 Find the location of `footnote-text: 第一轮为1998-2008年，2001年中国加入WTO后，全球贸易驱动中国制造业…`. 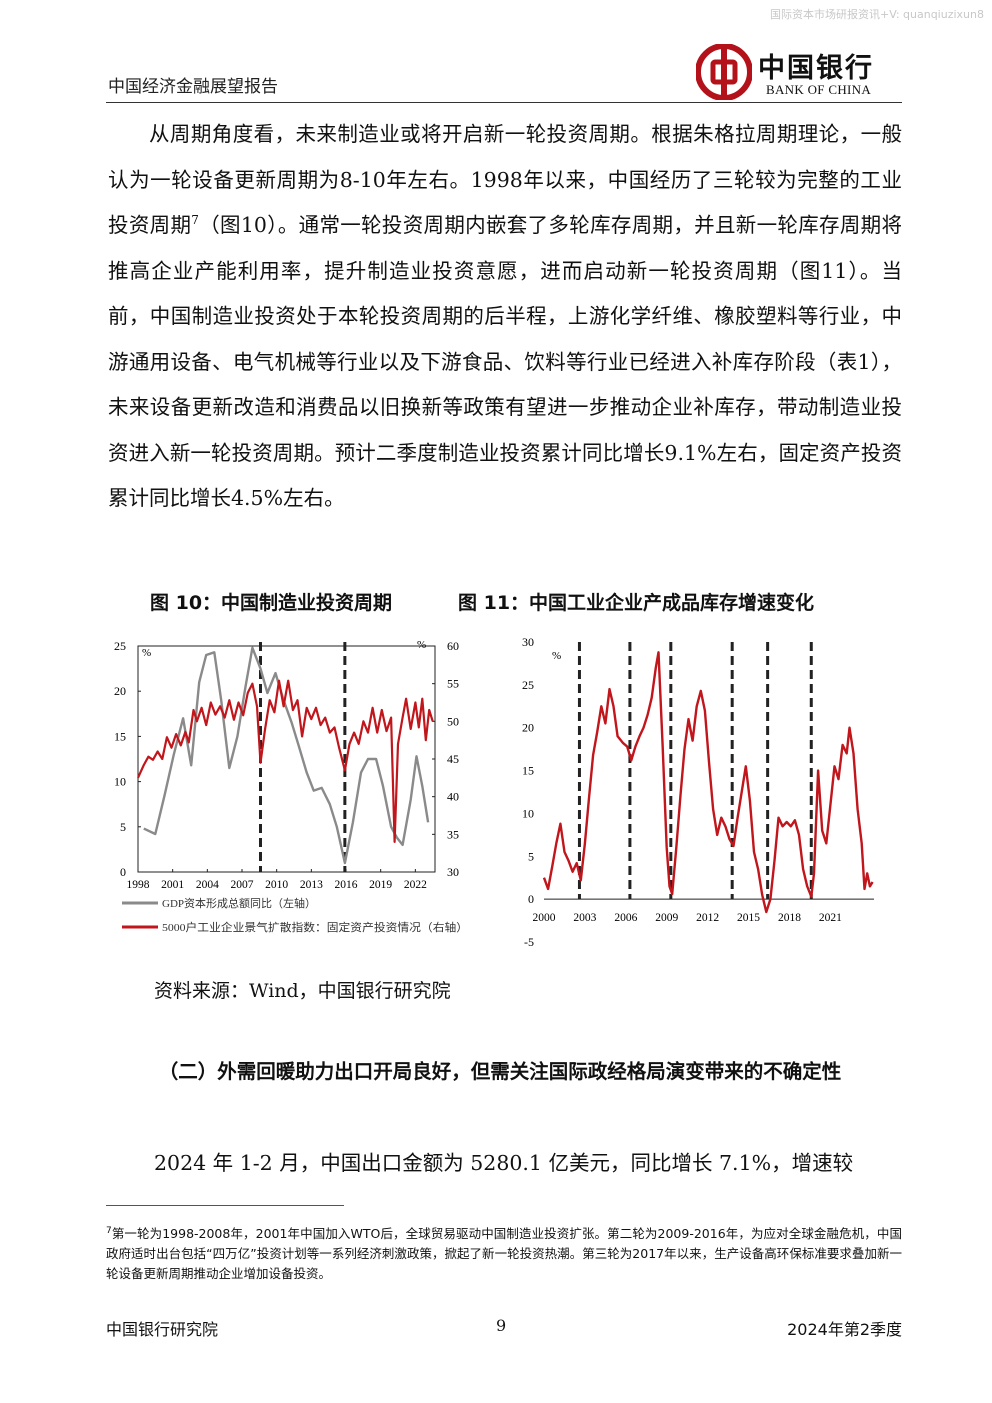

footnote-text: 第一轮为1998-2008年，2001年中国加入WTO后，全球贸易驱动中国制造业… is located at coordinates (504, 1254).